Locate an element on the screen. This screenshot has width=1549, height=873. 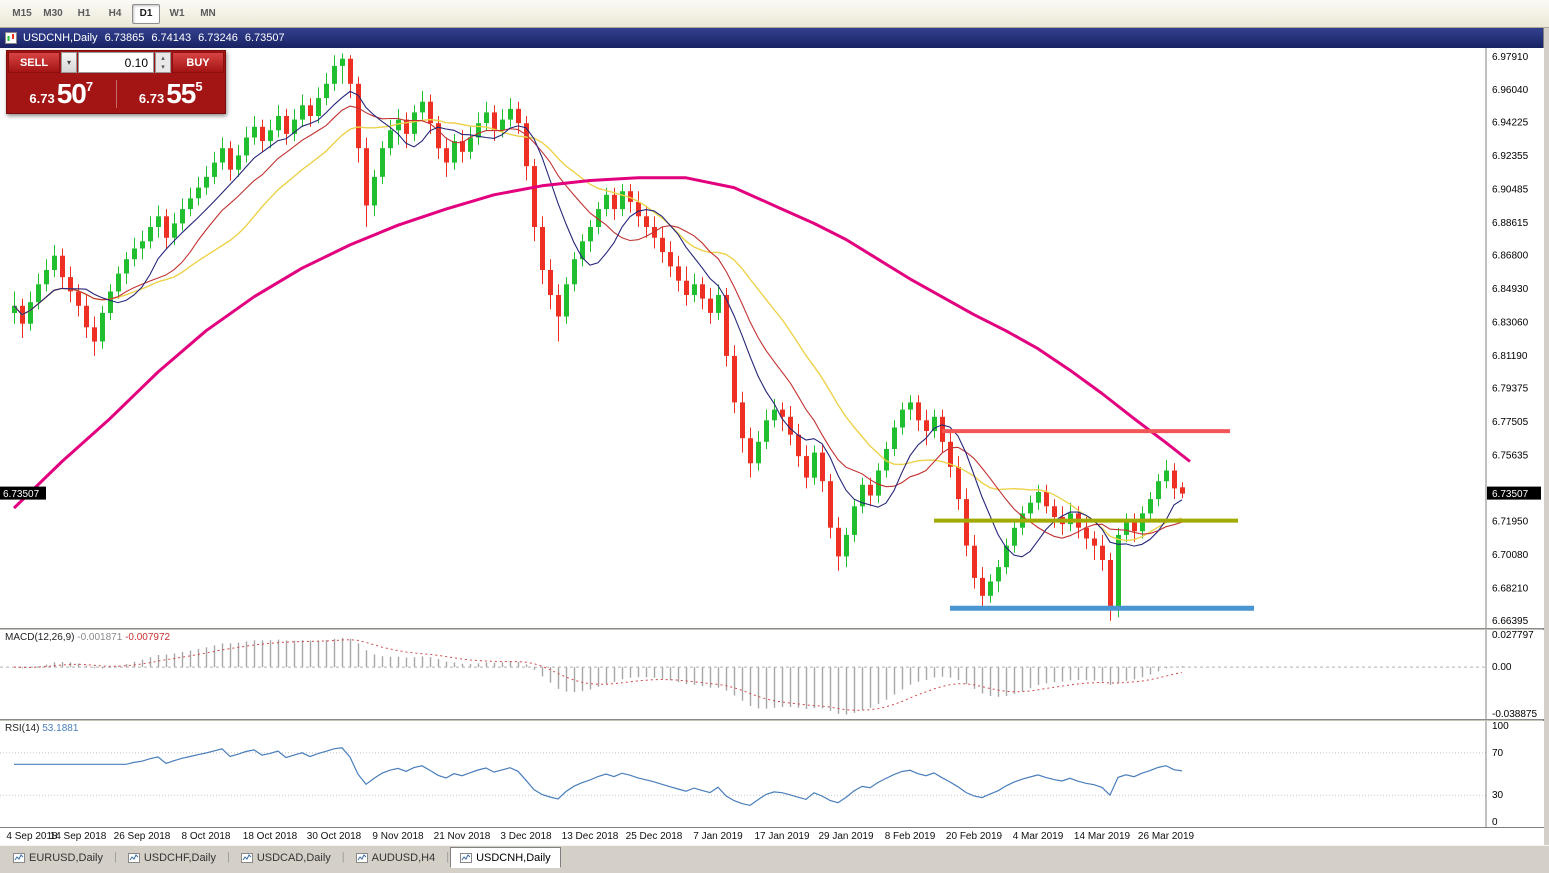
chart-tab-label: USDCHF,Daily is located at coordinates (179, 858).